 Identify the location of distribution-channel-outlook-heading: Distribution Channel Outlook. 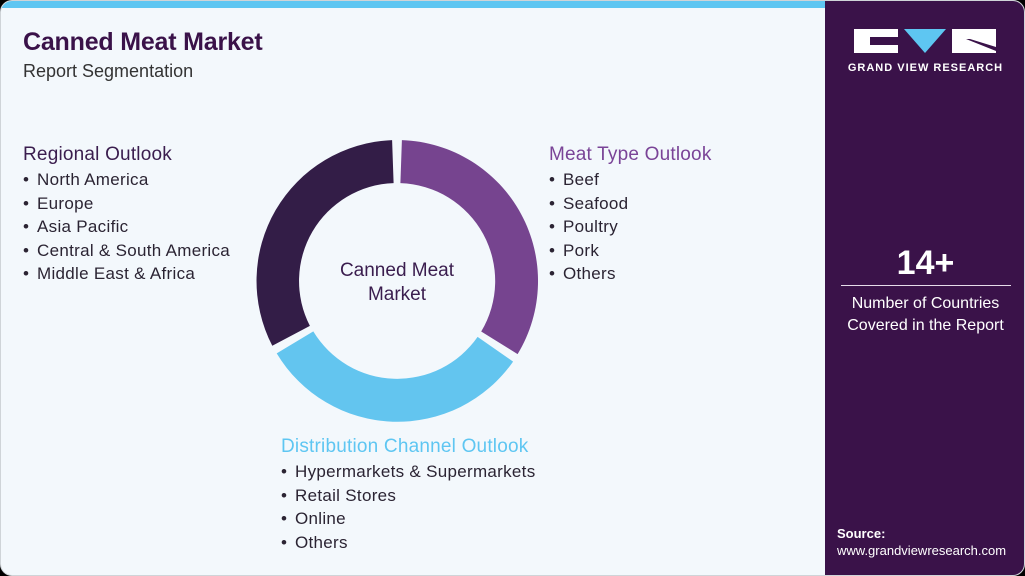
(405, 446).